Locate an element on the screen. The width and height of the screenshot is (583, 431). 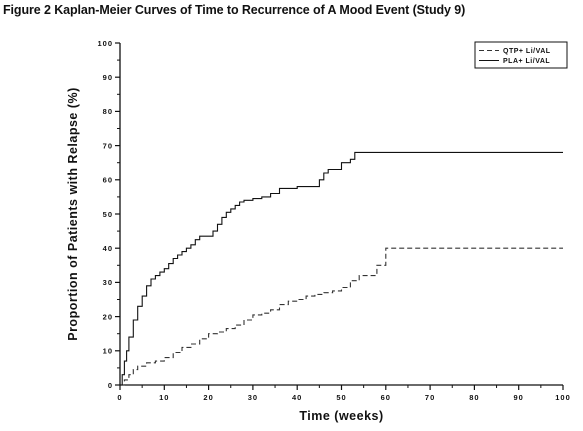
legend-box is located at coordinates (521, 55).